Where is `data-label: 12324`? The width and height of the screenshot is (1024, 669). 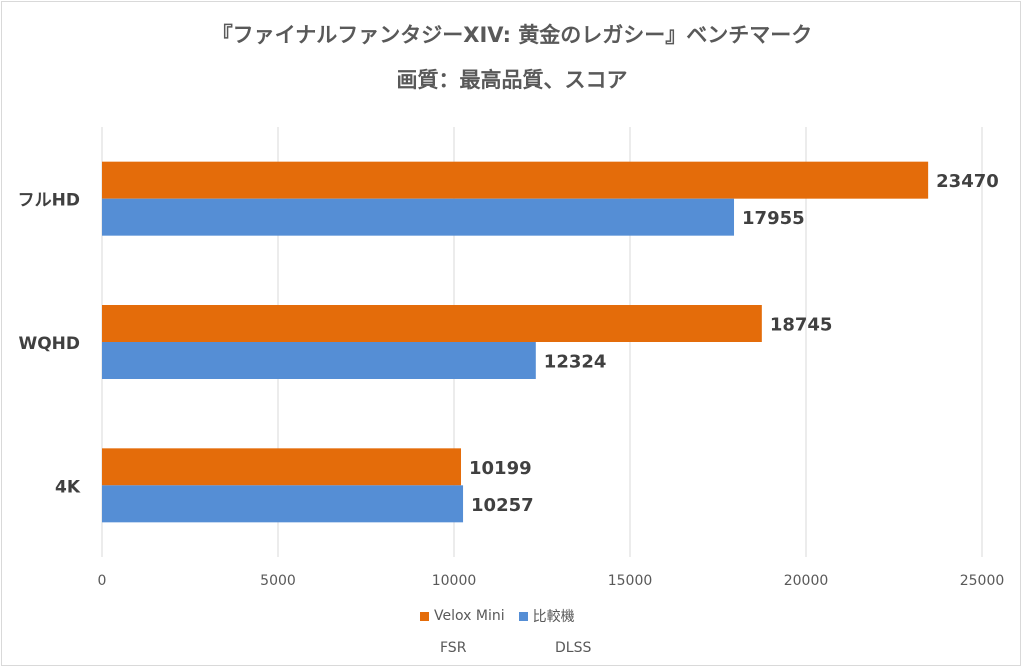
data-label: 12324 is located at coordinates (575, 362).